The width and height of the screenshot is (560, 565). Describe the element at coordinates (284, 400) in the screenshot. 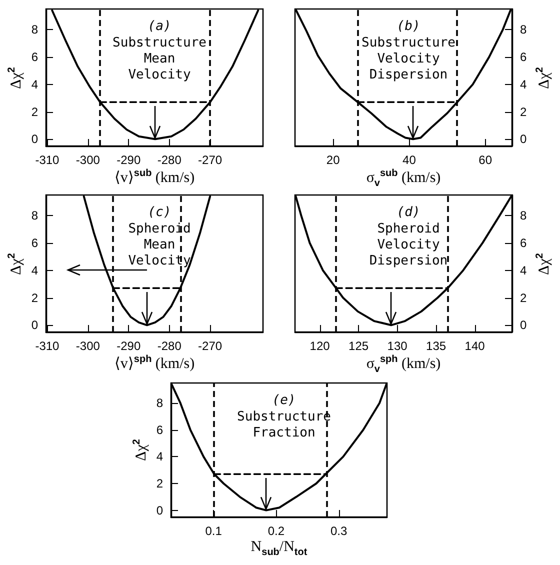

I see `text: (e)` at that location.